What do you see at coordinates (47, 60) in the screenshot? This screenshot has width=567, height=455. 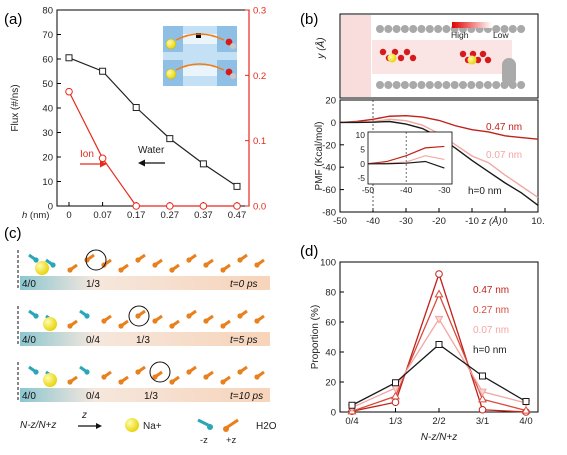 I see `y-tick-label: 60` at bounding box center [47, 60].